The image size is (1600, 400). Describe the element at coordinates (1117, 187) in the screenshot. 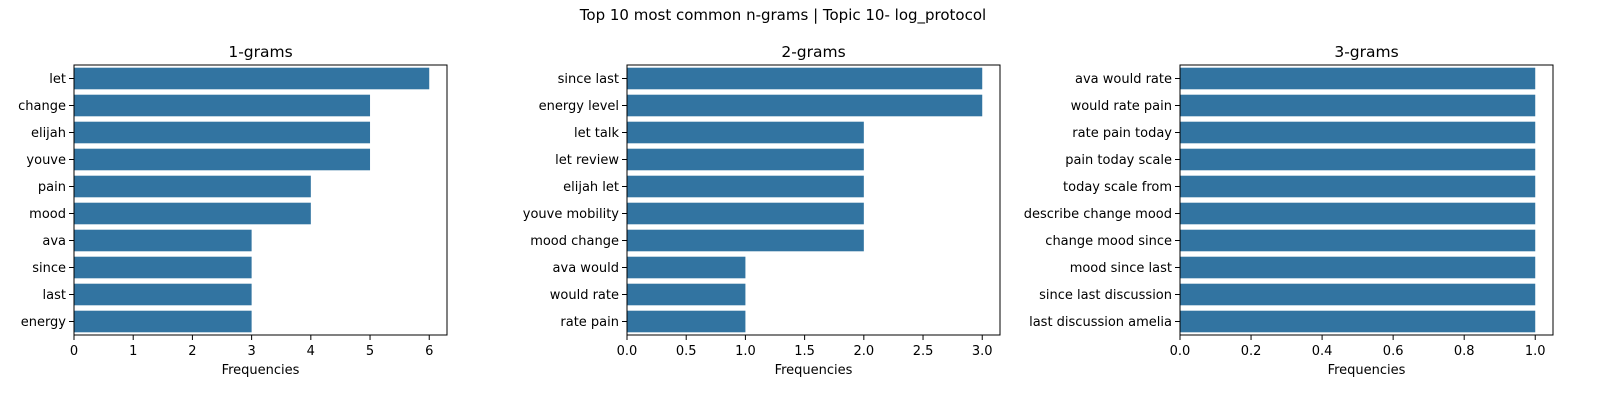

I see `y-tick-label: today scale from` at that location.